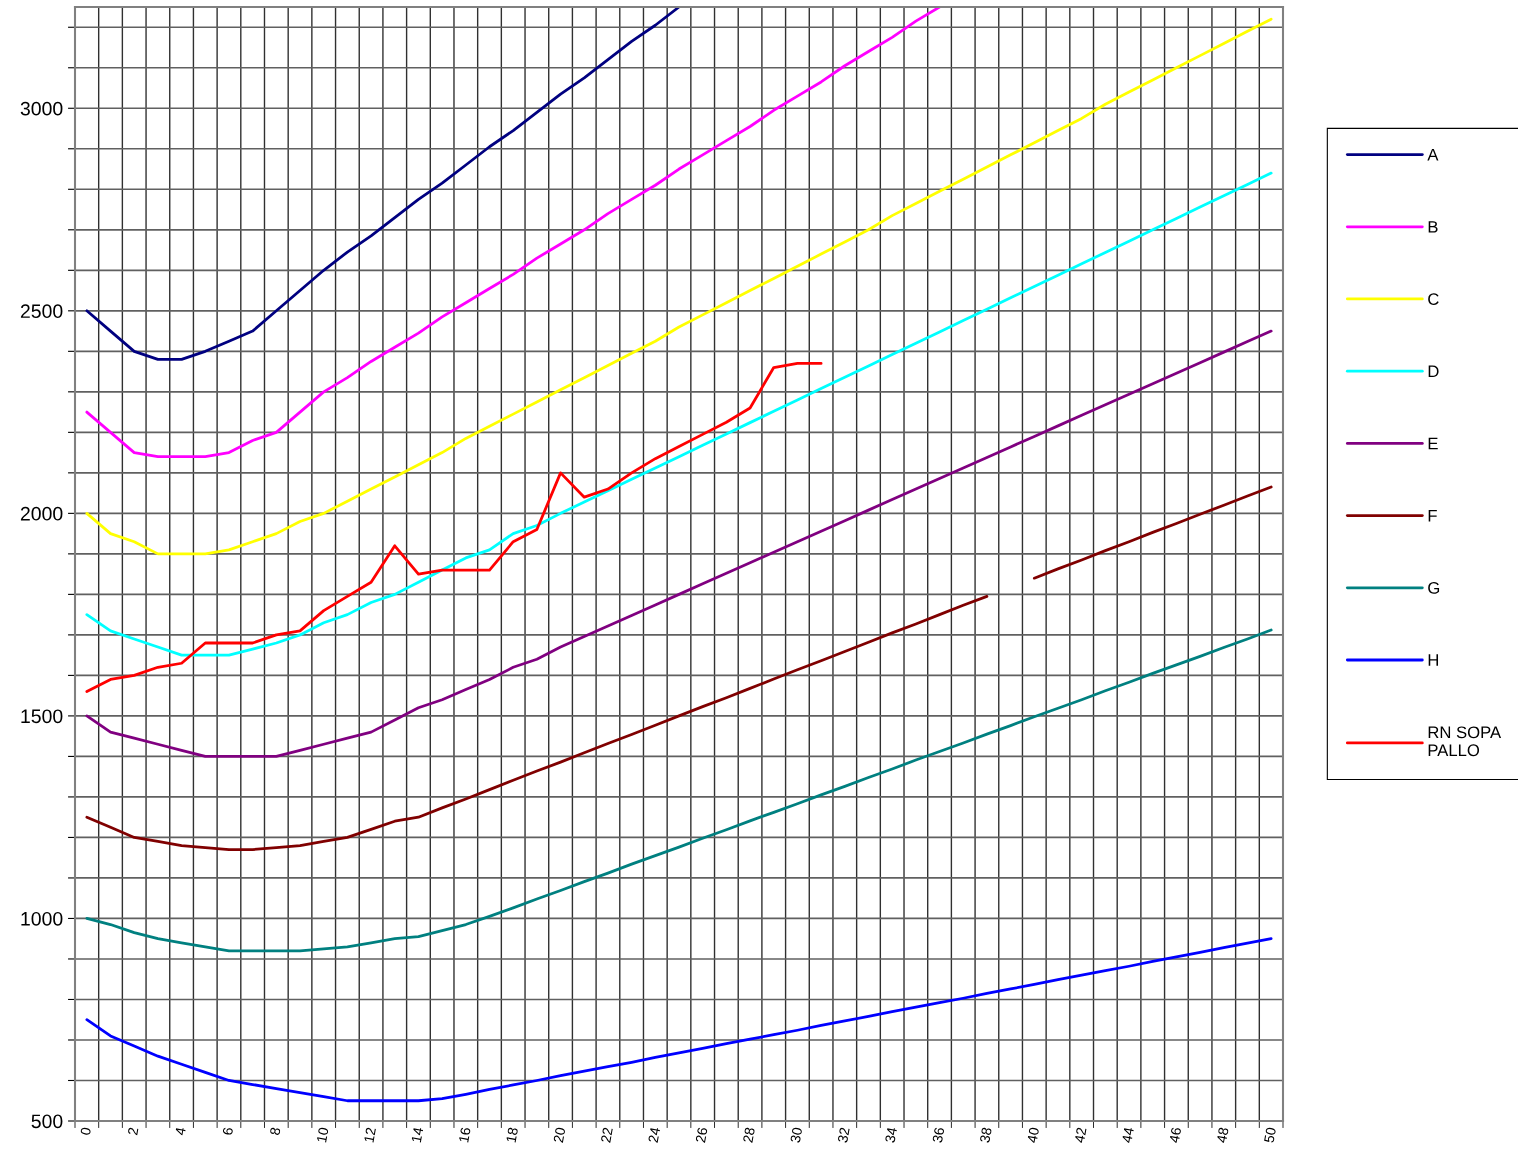  What do you see at coordinates (275, 1131) in the screenshot?
I see `x-tick-label: 8` at bounding box center [275, 1131].